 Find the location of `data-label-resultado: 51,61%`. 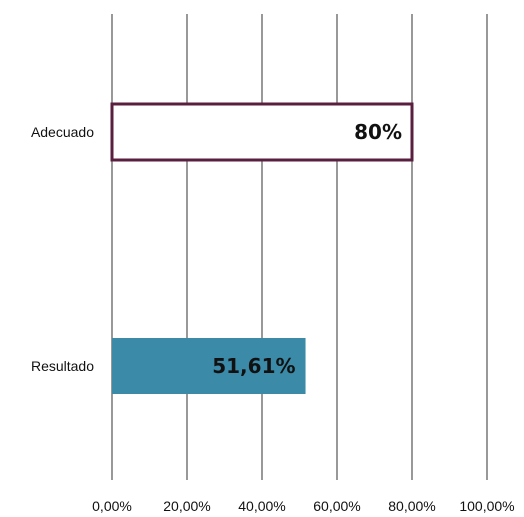

data-label-resultado: 51,61% is located at coordinates (253, 366).